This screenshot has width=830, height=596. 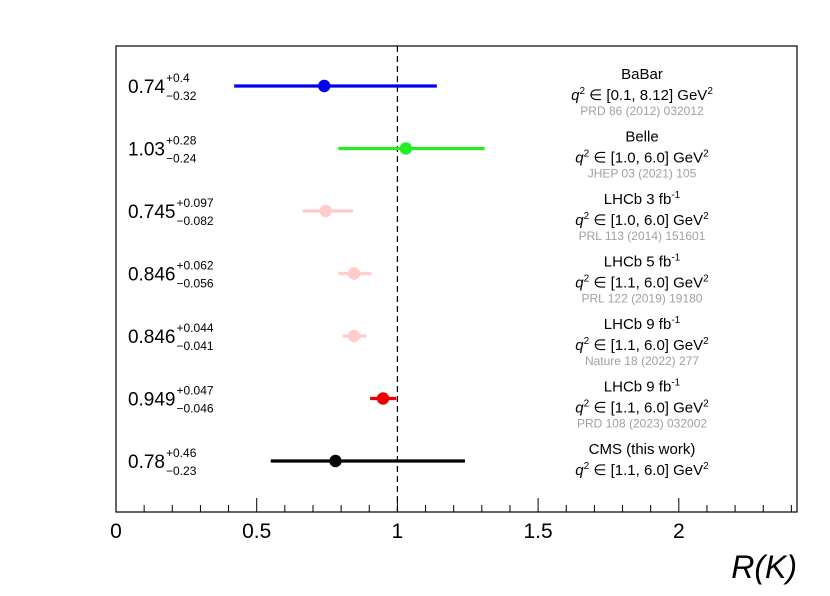 I want to click on central-value: 1.03, so click(x=146, y=150).